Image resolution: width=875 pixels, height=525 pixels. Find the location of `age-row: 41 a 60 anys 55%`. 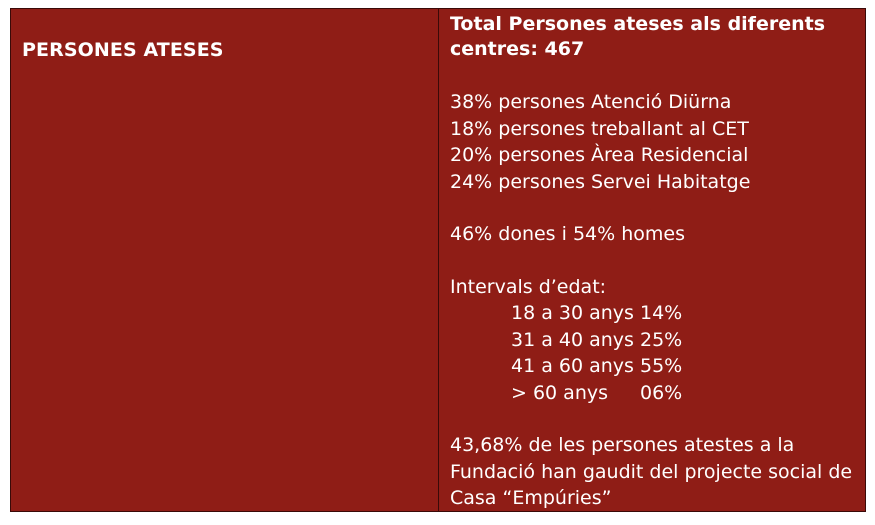

age-row: 41 a 60 anys 55% is located at coordinates (653, 366).